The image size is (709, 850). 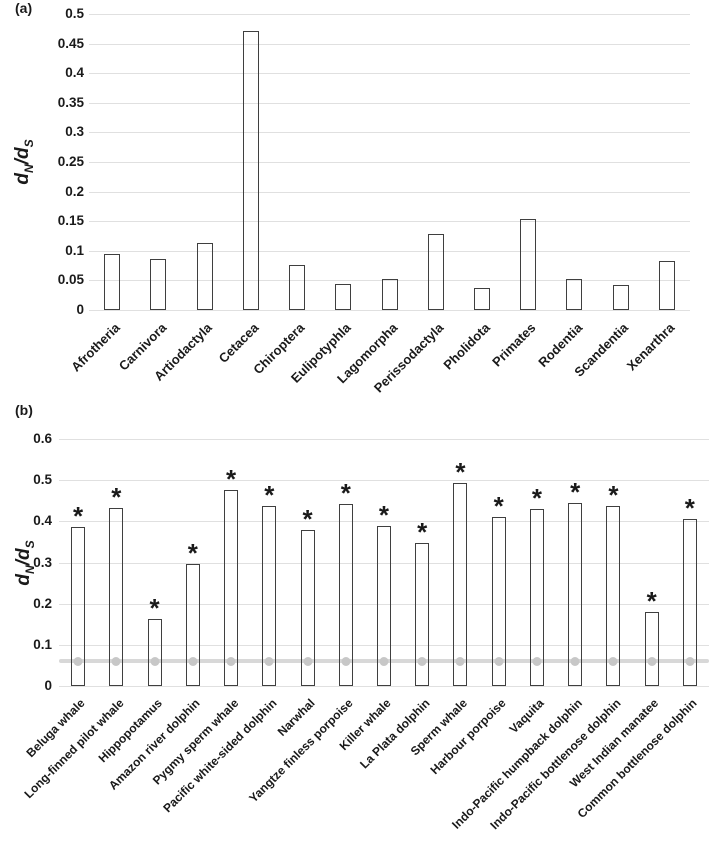 What do you see at coordinates (148, 194) in the screenshot?
I see `category-slot: Carnivora` at bounding box center [148, 194].